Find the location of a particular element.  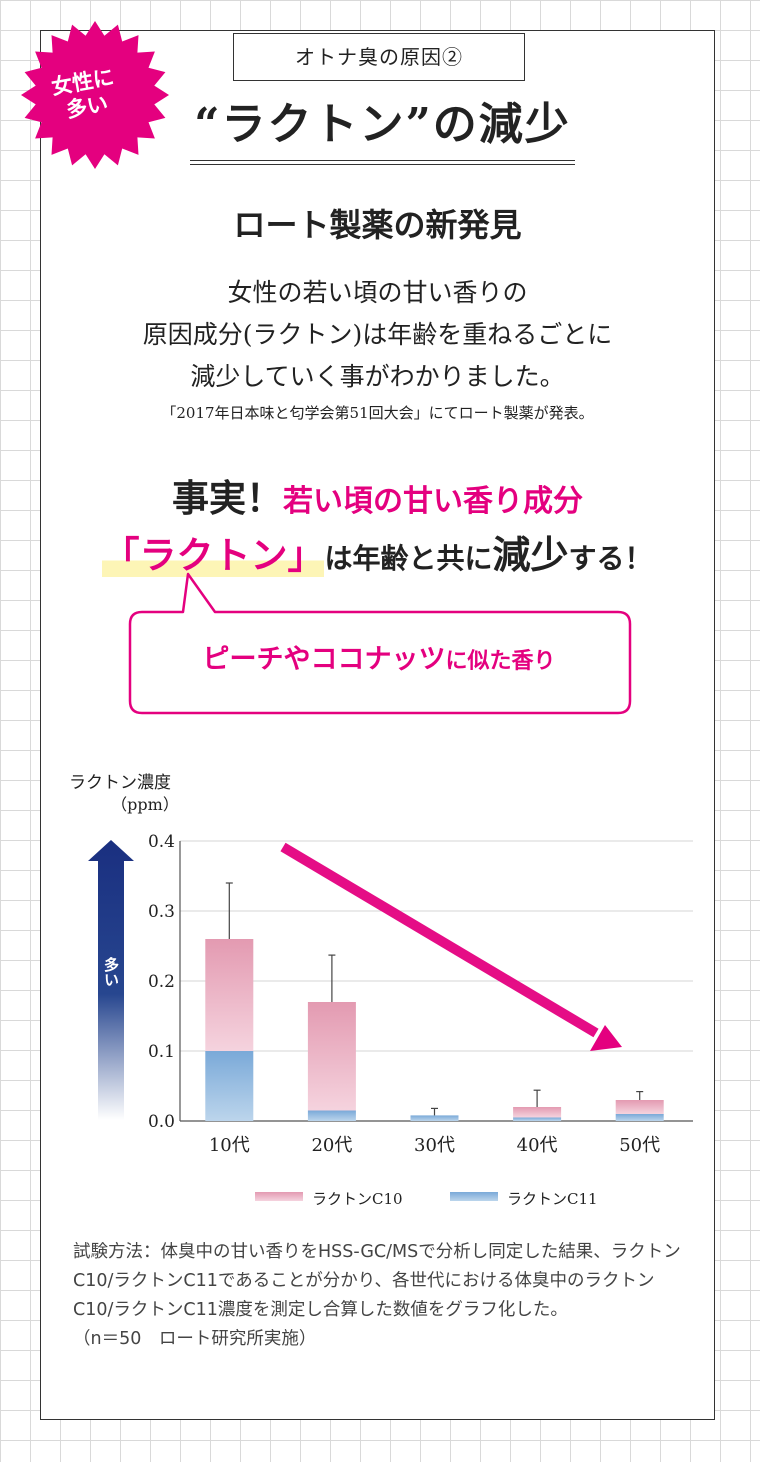

fact-bold: 減少 is located at coordinates (530, 555).